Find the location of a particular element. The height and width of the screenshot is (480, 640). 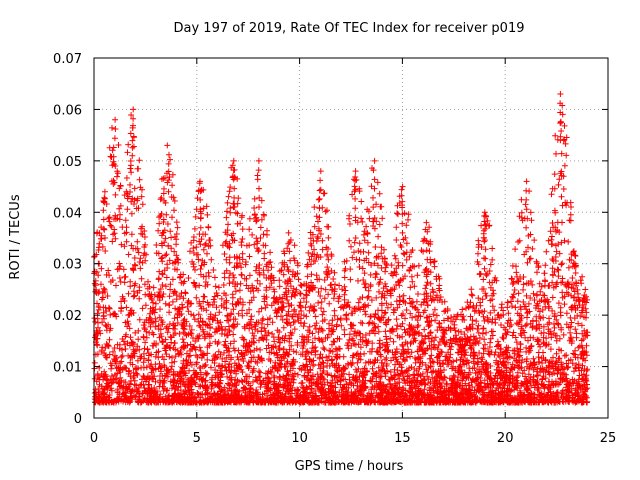

x-tick-label: 25 is located at coordinates (608, 438).